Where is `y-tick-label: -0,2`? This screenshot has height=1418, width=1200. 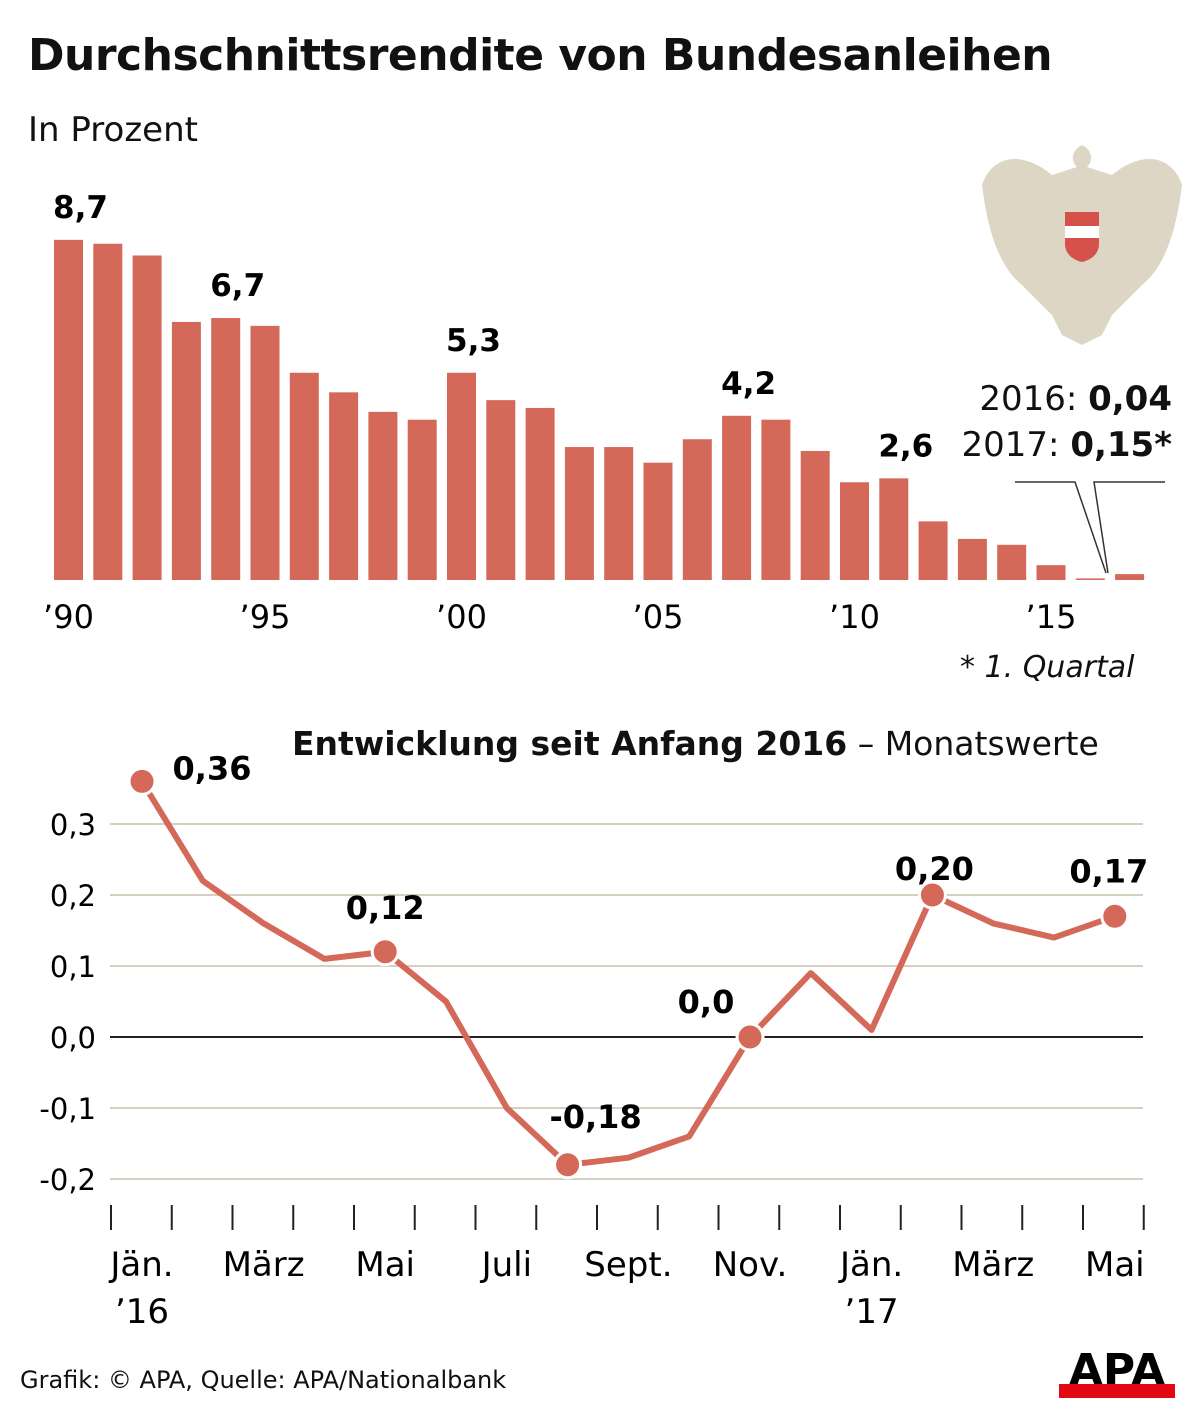
y-tick-label: -0,2 is located at coordinates (67, 1180).